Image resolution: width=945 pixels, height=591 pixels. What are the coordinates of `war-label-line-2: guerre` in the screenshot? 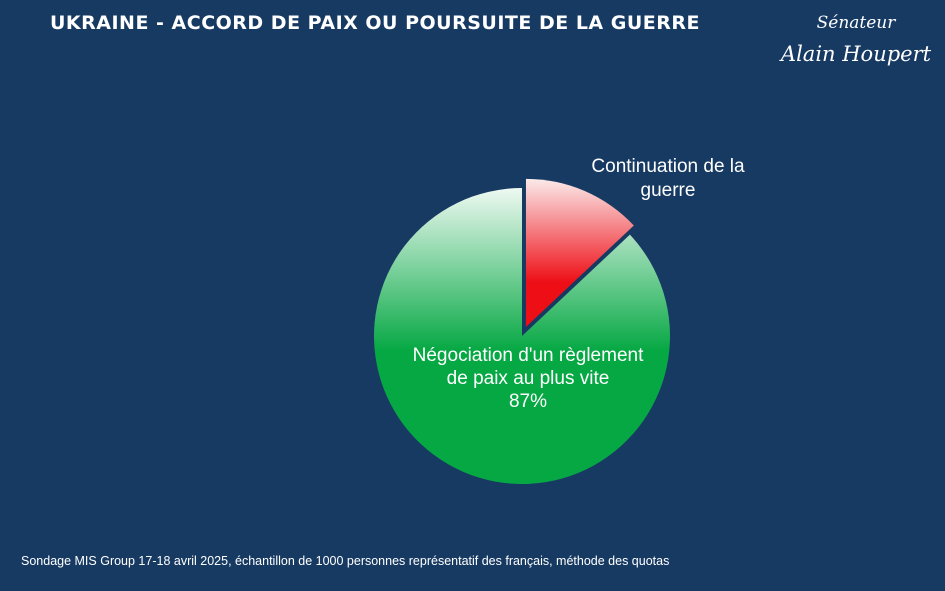 It's located at (668, 190).